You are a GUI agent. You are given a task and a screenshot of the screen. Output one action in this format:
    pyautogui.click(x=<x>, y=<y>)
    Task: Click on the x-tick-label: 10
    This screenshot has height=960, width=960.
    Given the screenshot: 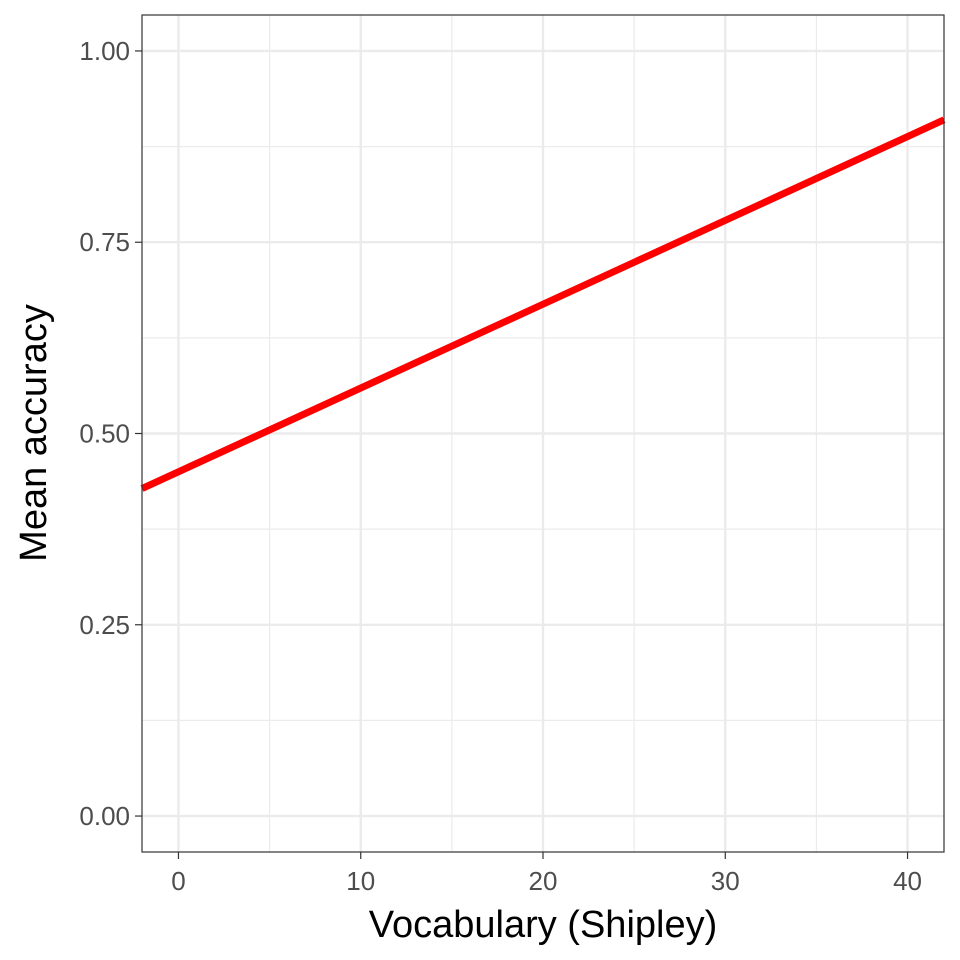 What is the action you would take?
    pyautogui.click(x=360, y=881)
    